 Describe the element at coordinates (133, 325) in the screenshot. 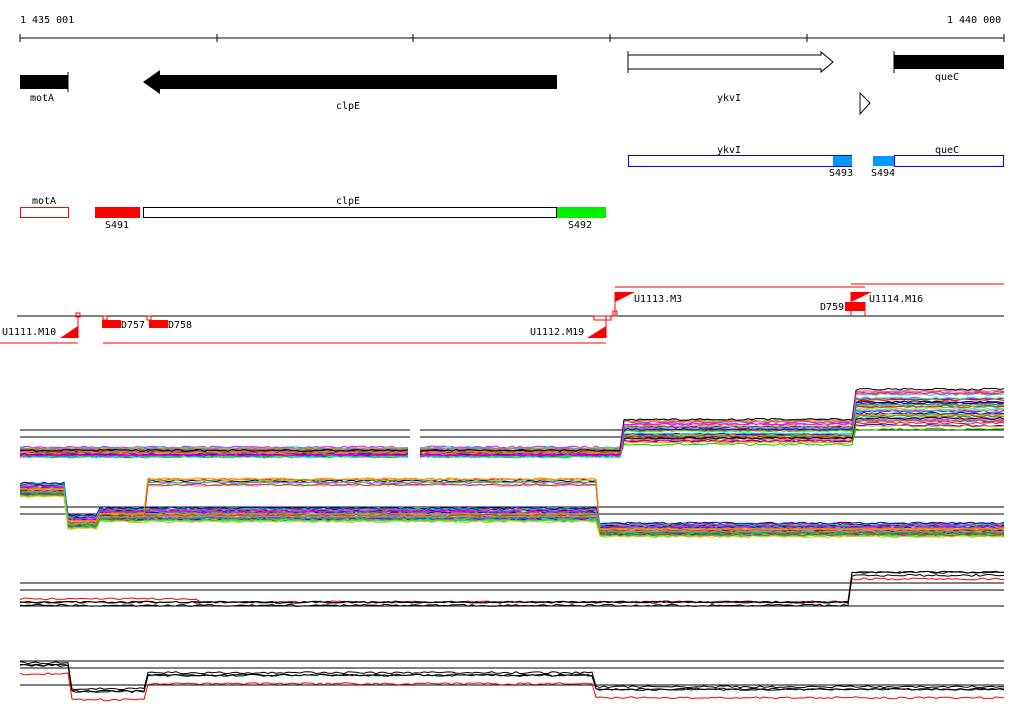

I see `feature-label-D757: D757` at that location.